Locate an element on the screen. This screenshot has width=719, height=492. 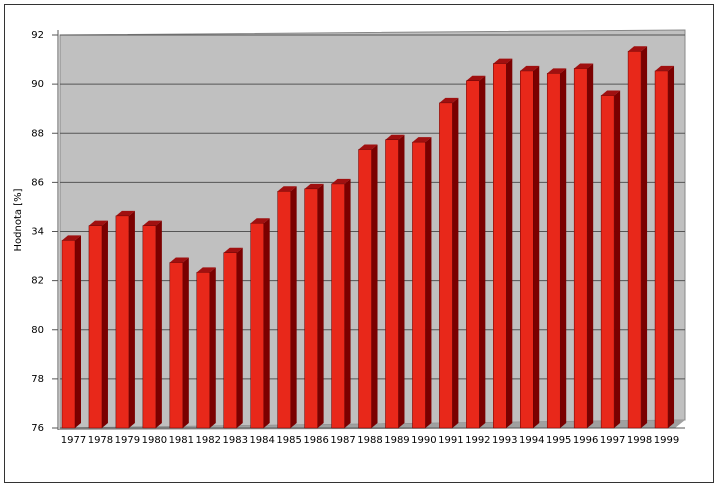
x-tick-label: 1991 is located at coordinates (450, 440).